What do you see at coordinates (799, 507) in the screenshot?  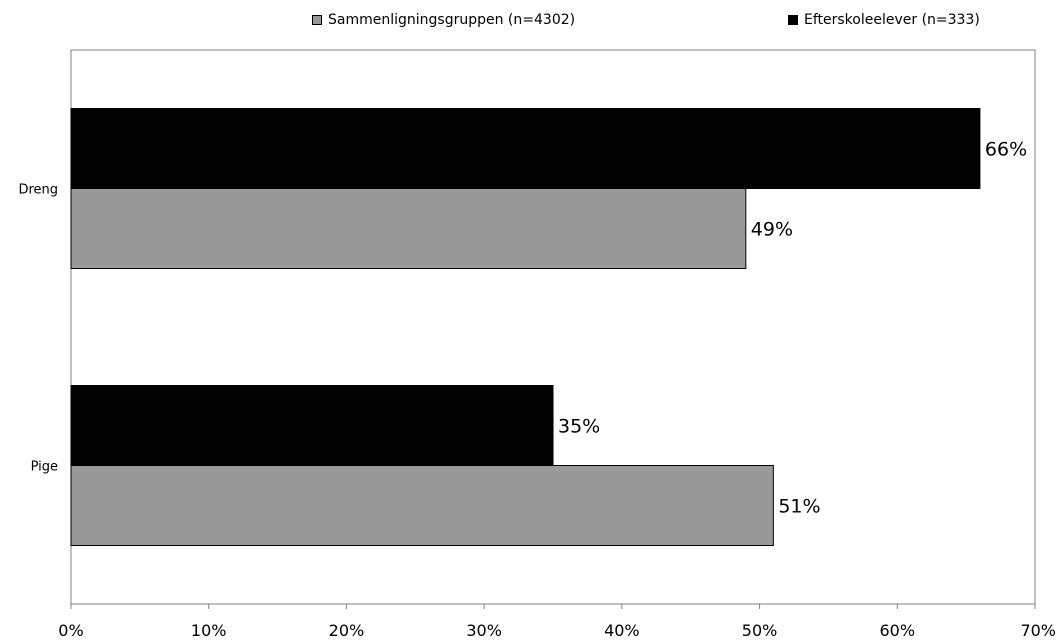 I see `data-label-pige-series-1: 51%` at bounding box center [799, 507].